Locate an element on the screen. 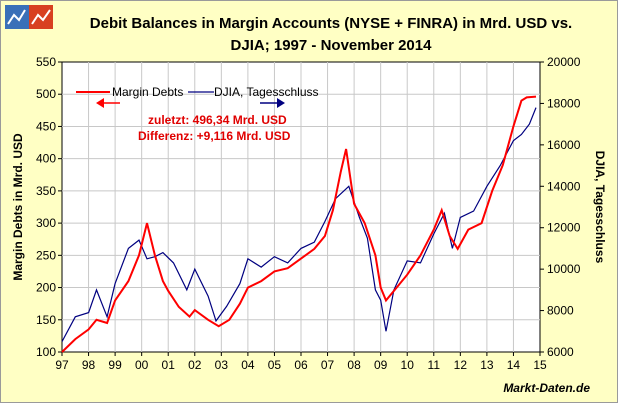 This screenshot has height=403, width=618. x-tick-label: 02 is located at coordinates (195, 365).